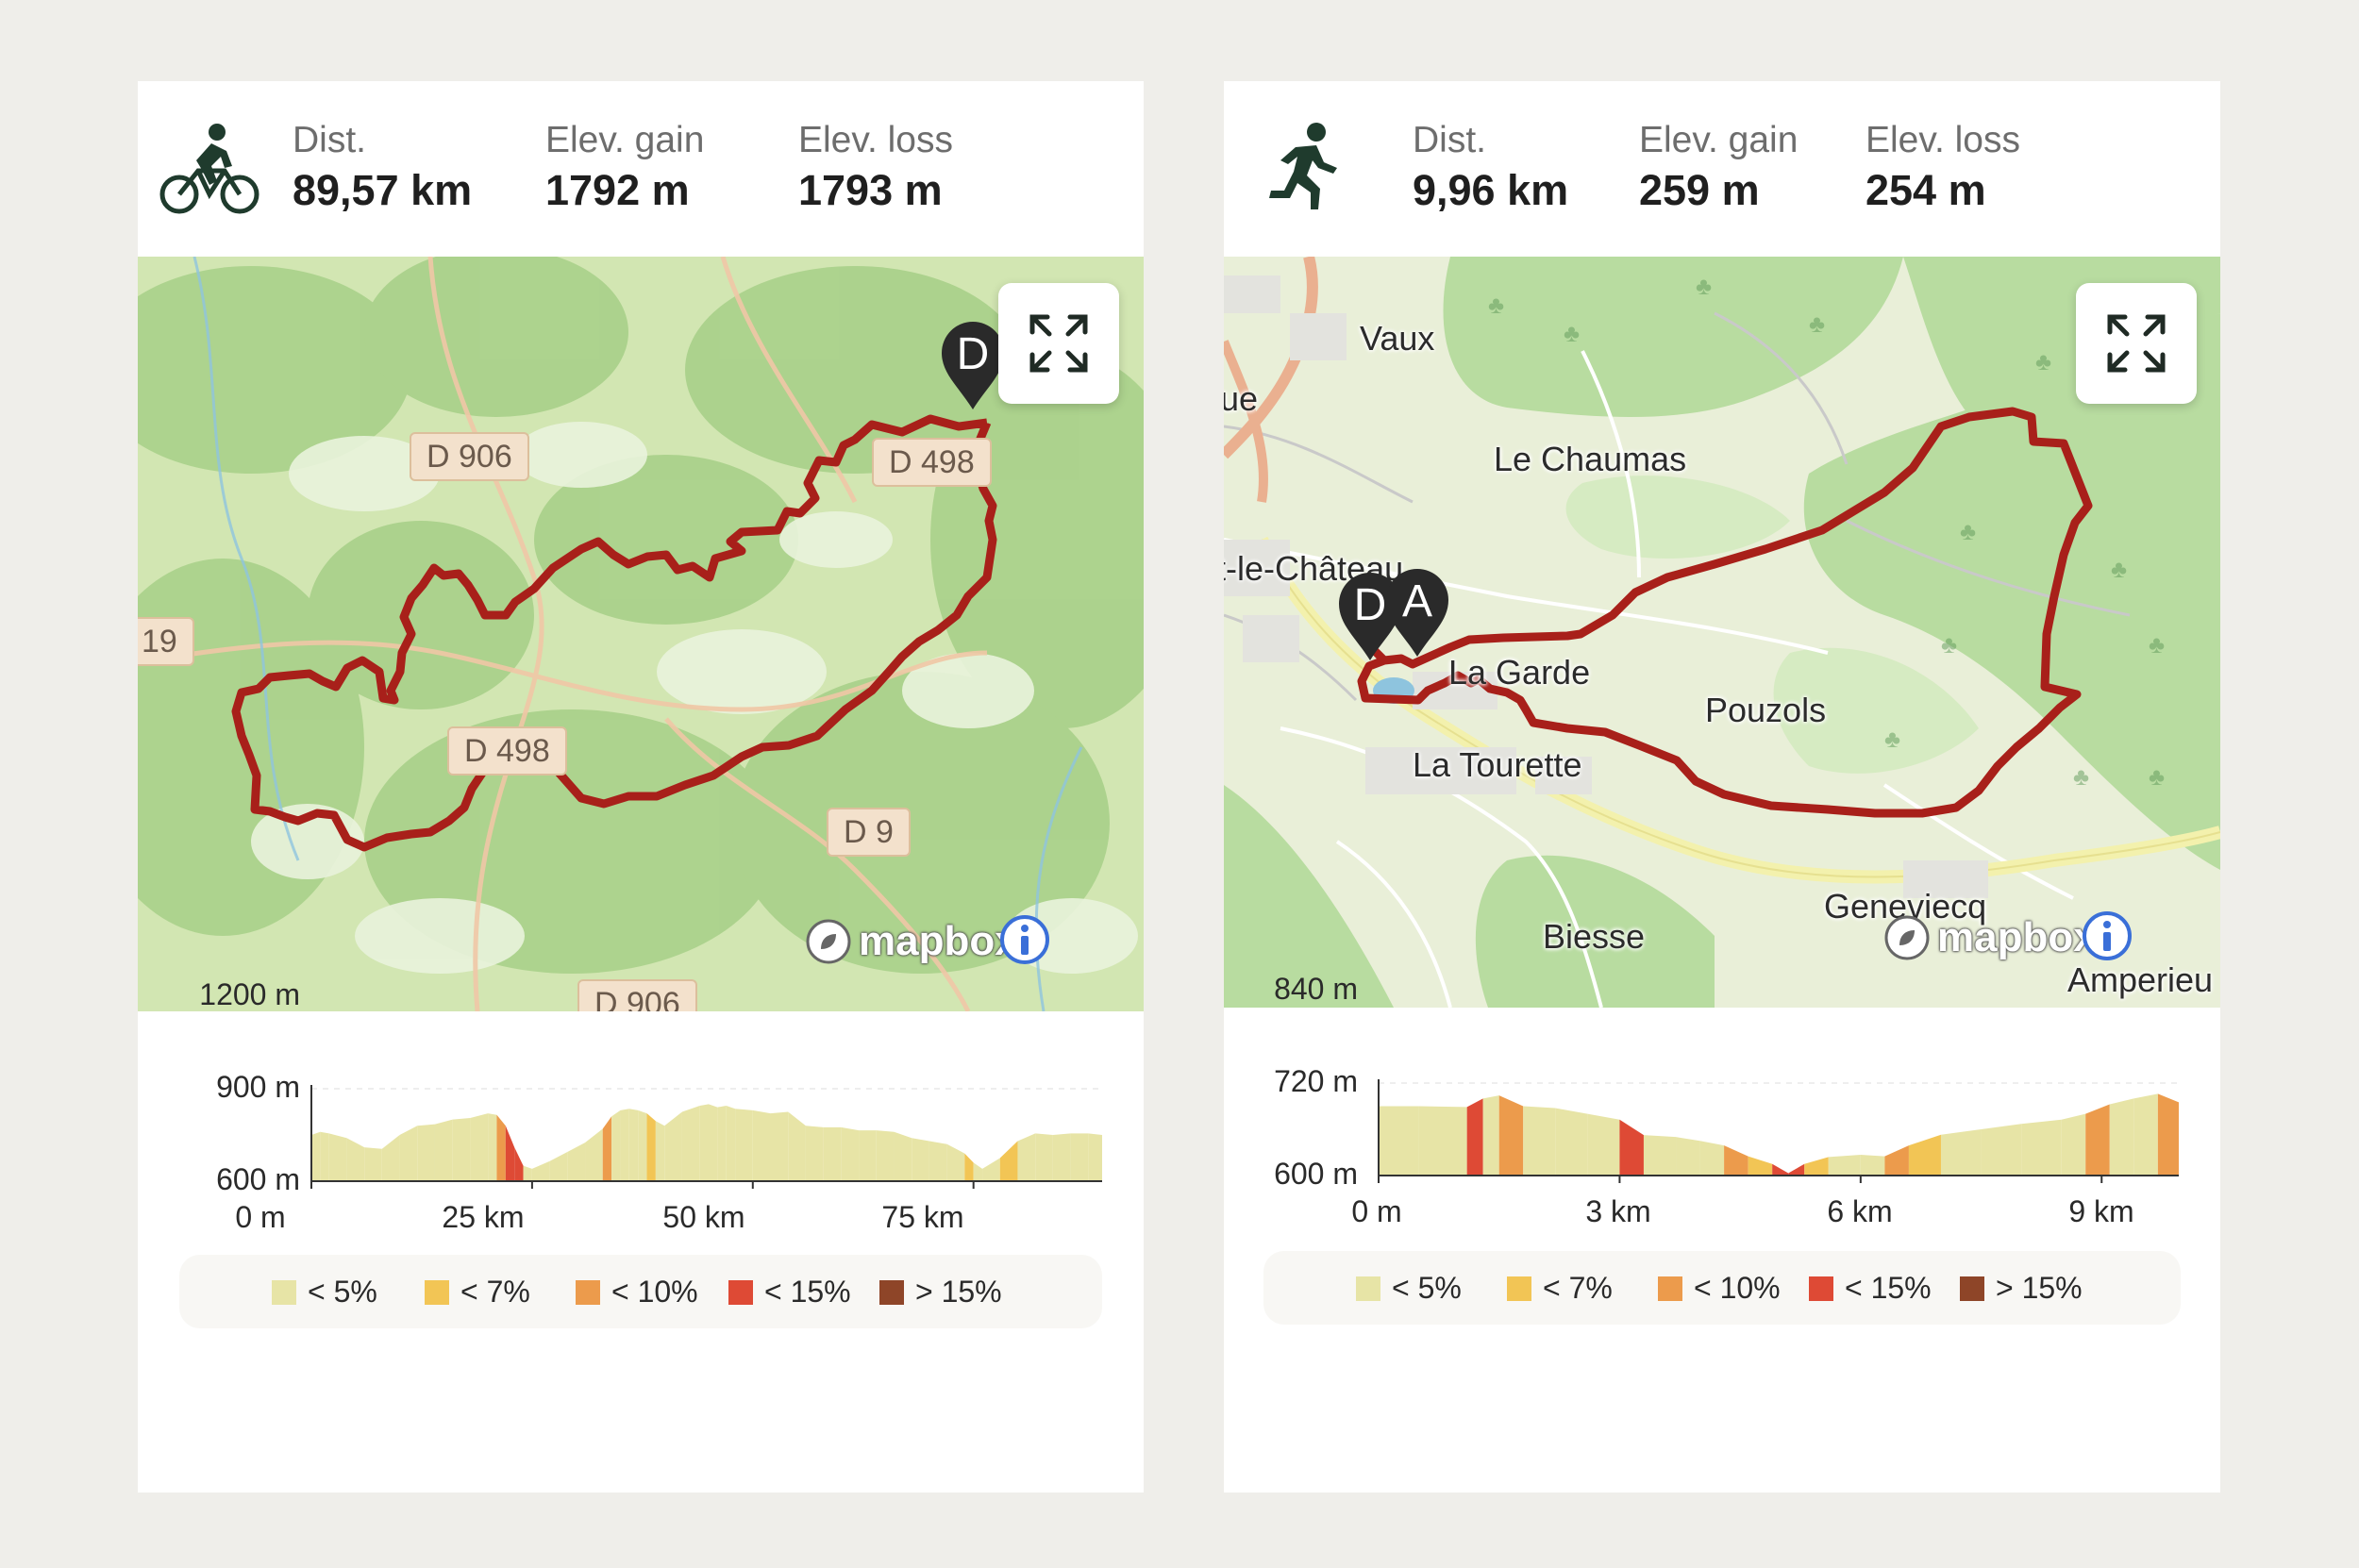 Image resolution: width=2359 pixels, height=1568 pixels. Describe the element at coordinates (958, 1292) in the screenshot. I see `legend-label: > 15%` at that location.